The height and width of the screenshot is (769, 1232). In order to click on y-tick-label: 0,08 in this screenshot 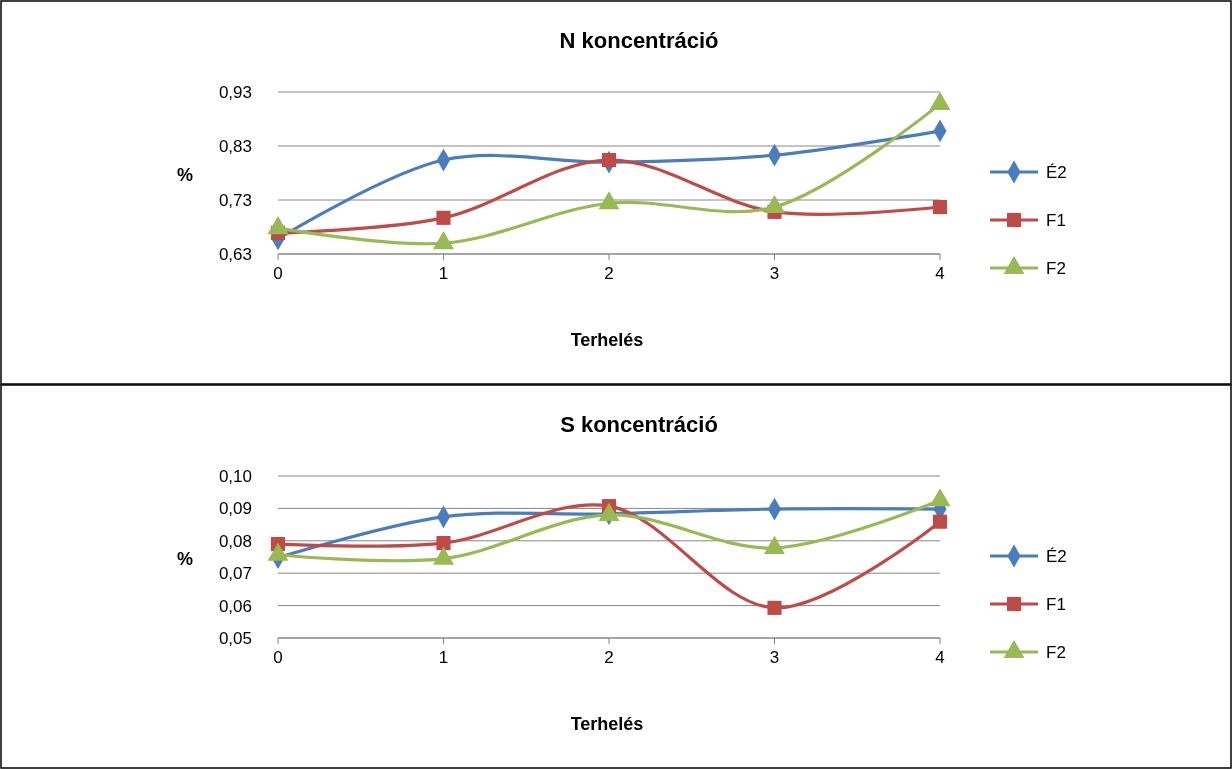, I will do `click(235, 541)`.